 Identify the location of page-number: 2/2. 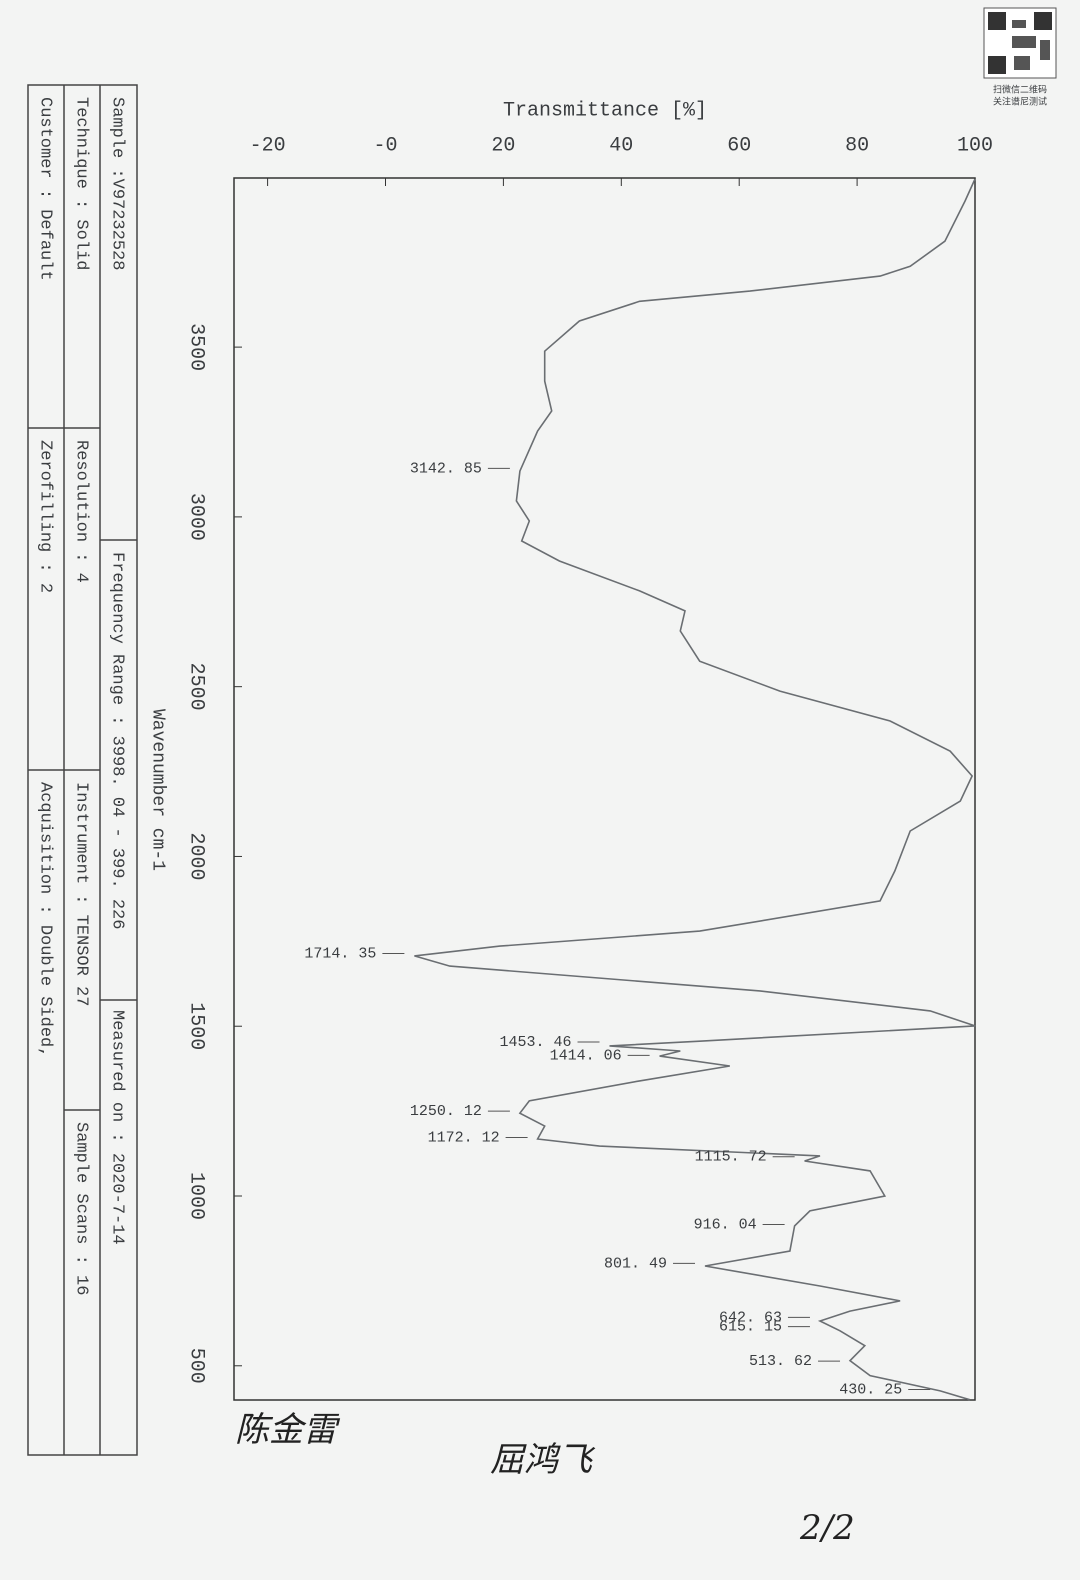
(827, 1528).